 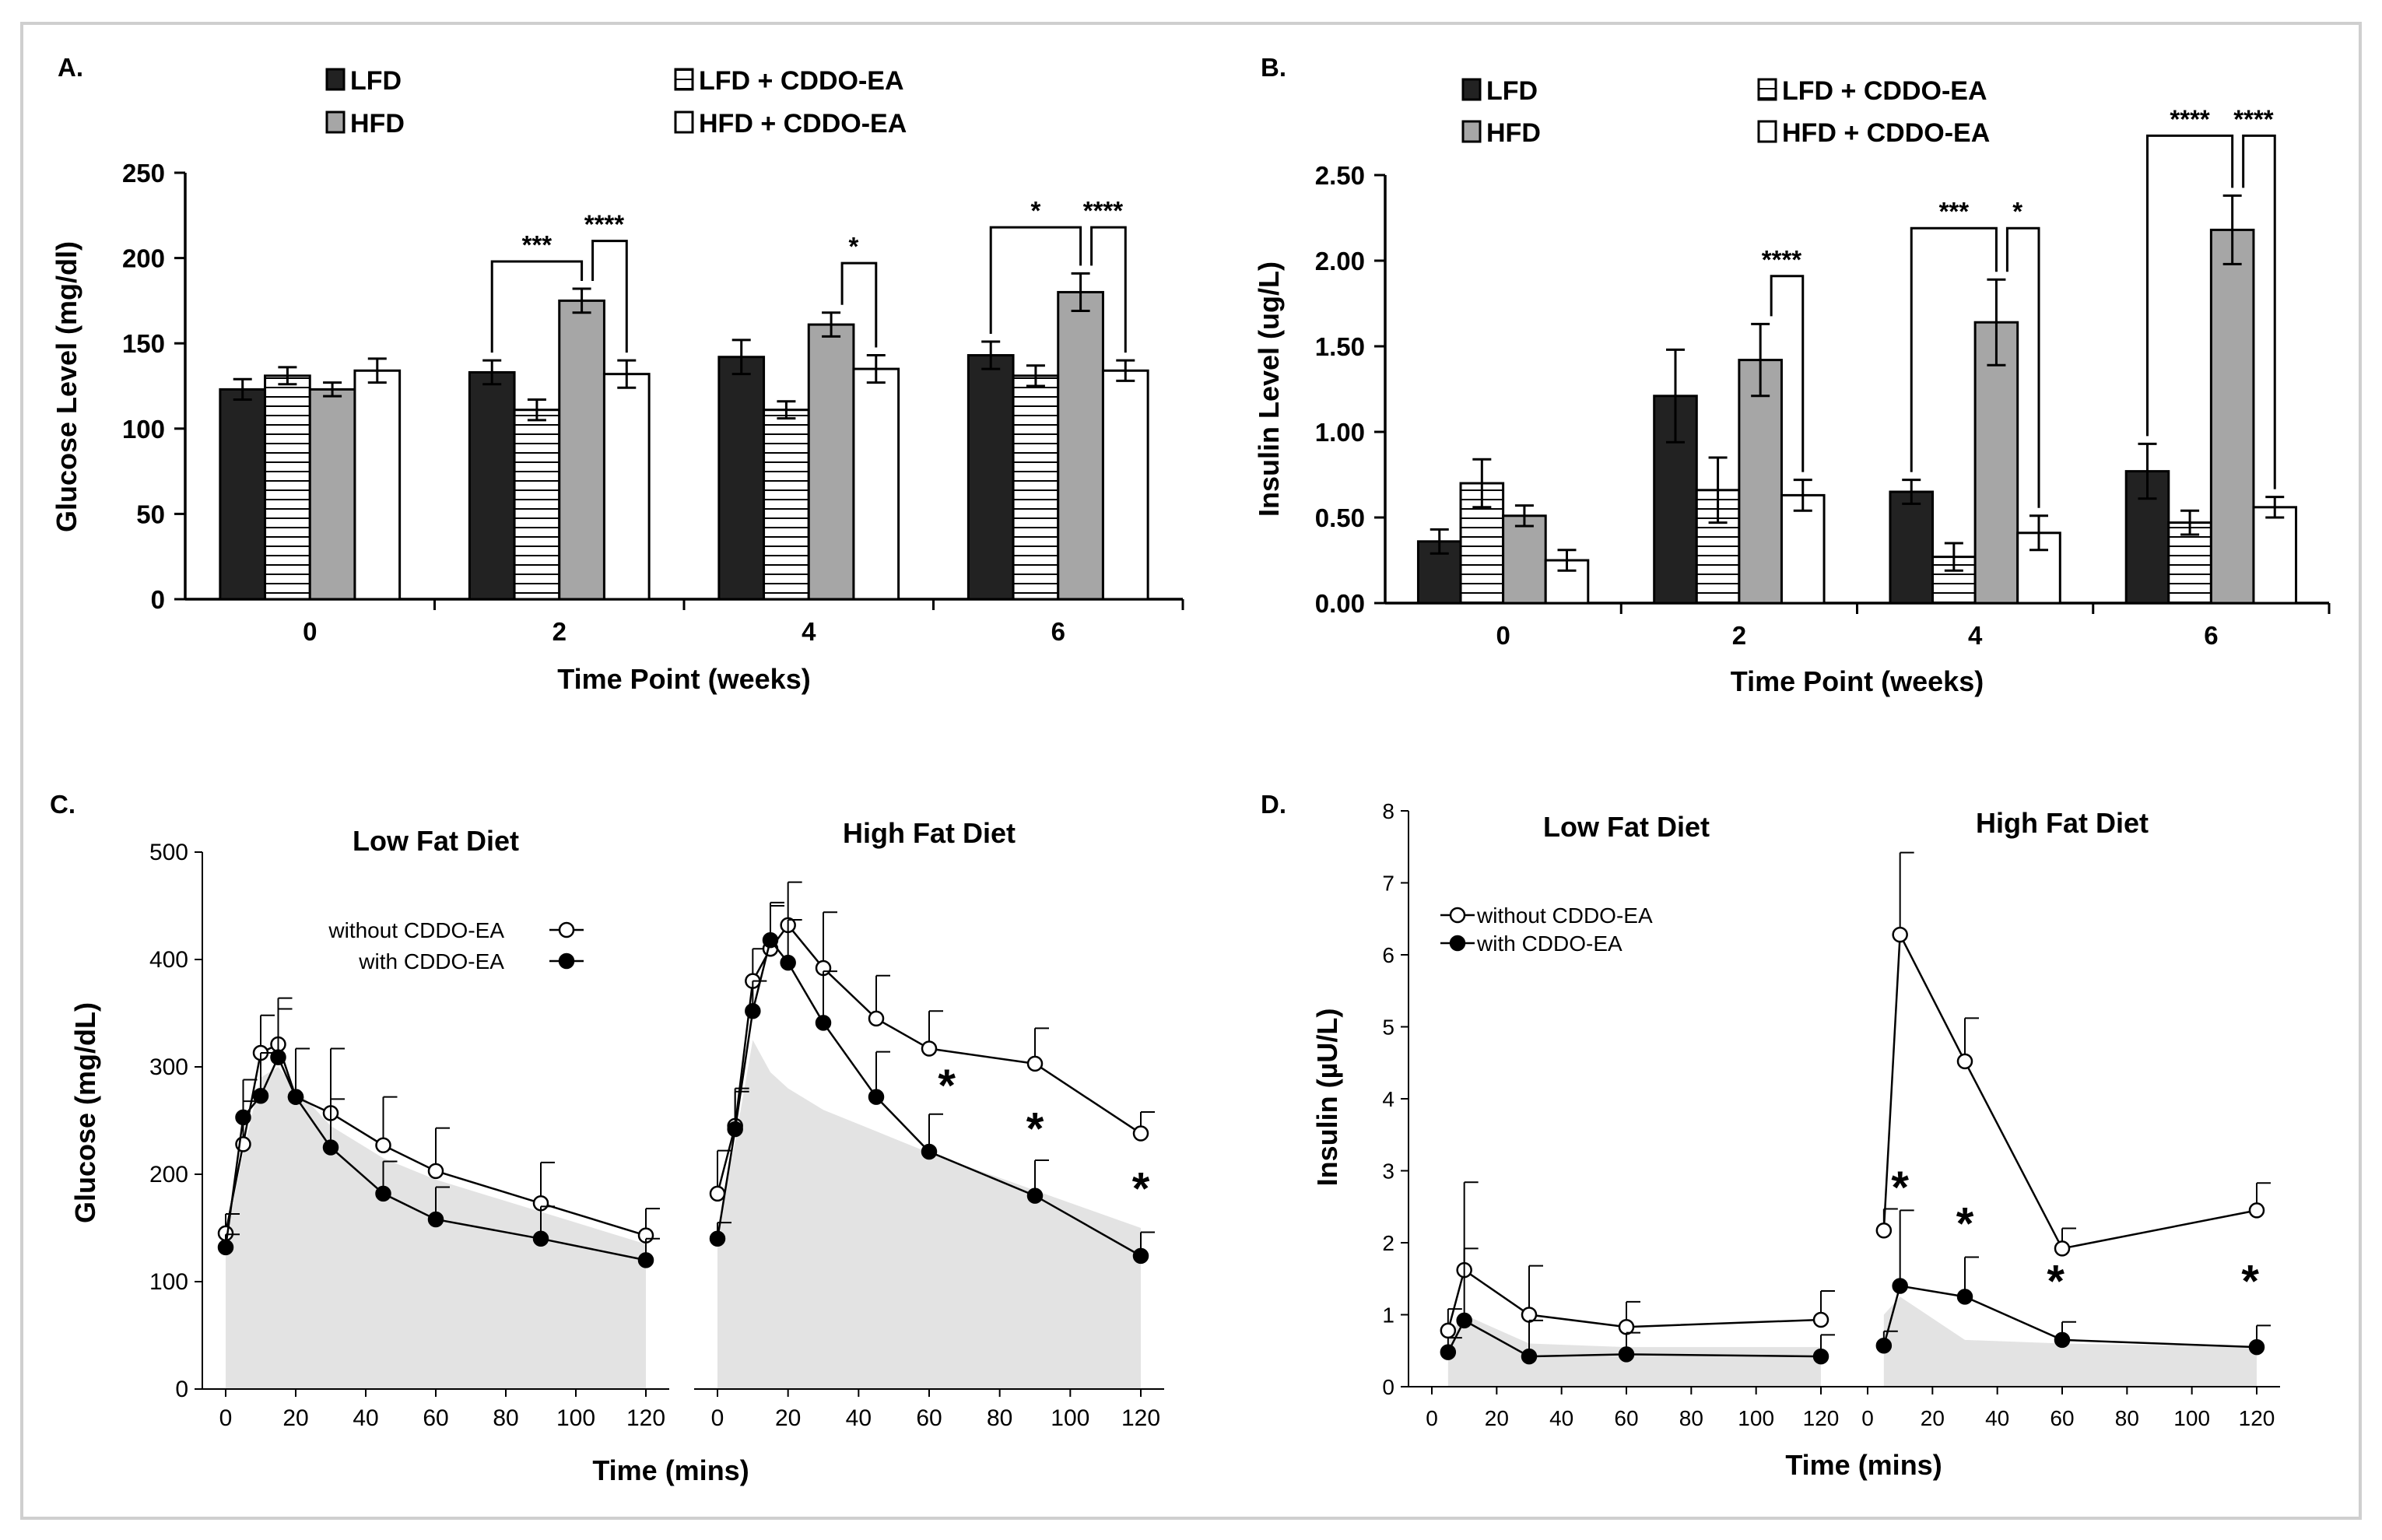 What do you see at coordinates (169, 852) in the screenshot?
I see `y-tick-label: 500` at bounding box center [169, 852].